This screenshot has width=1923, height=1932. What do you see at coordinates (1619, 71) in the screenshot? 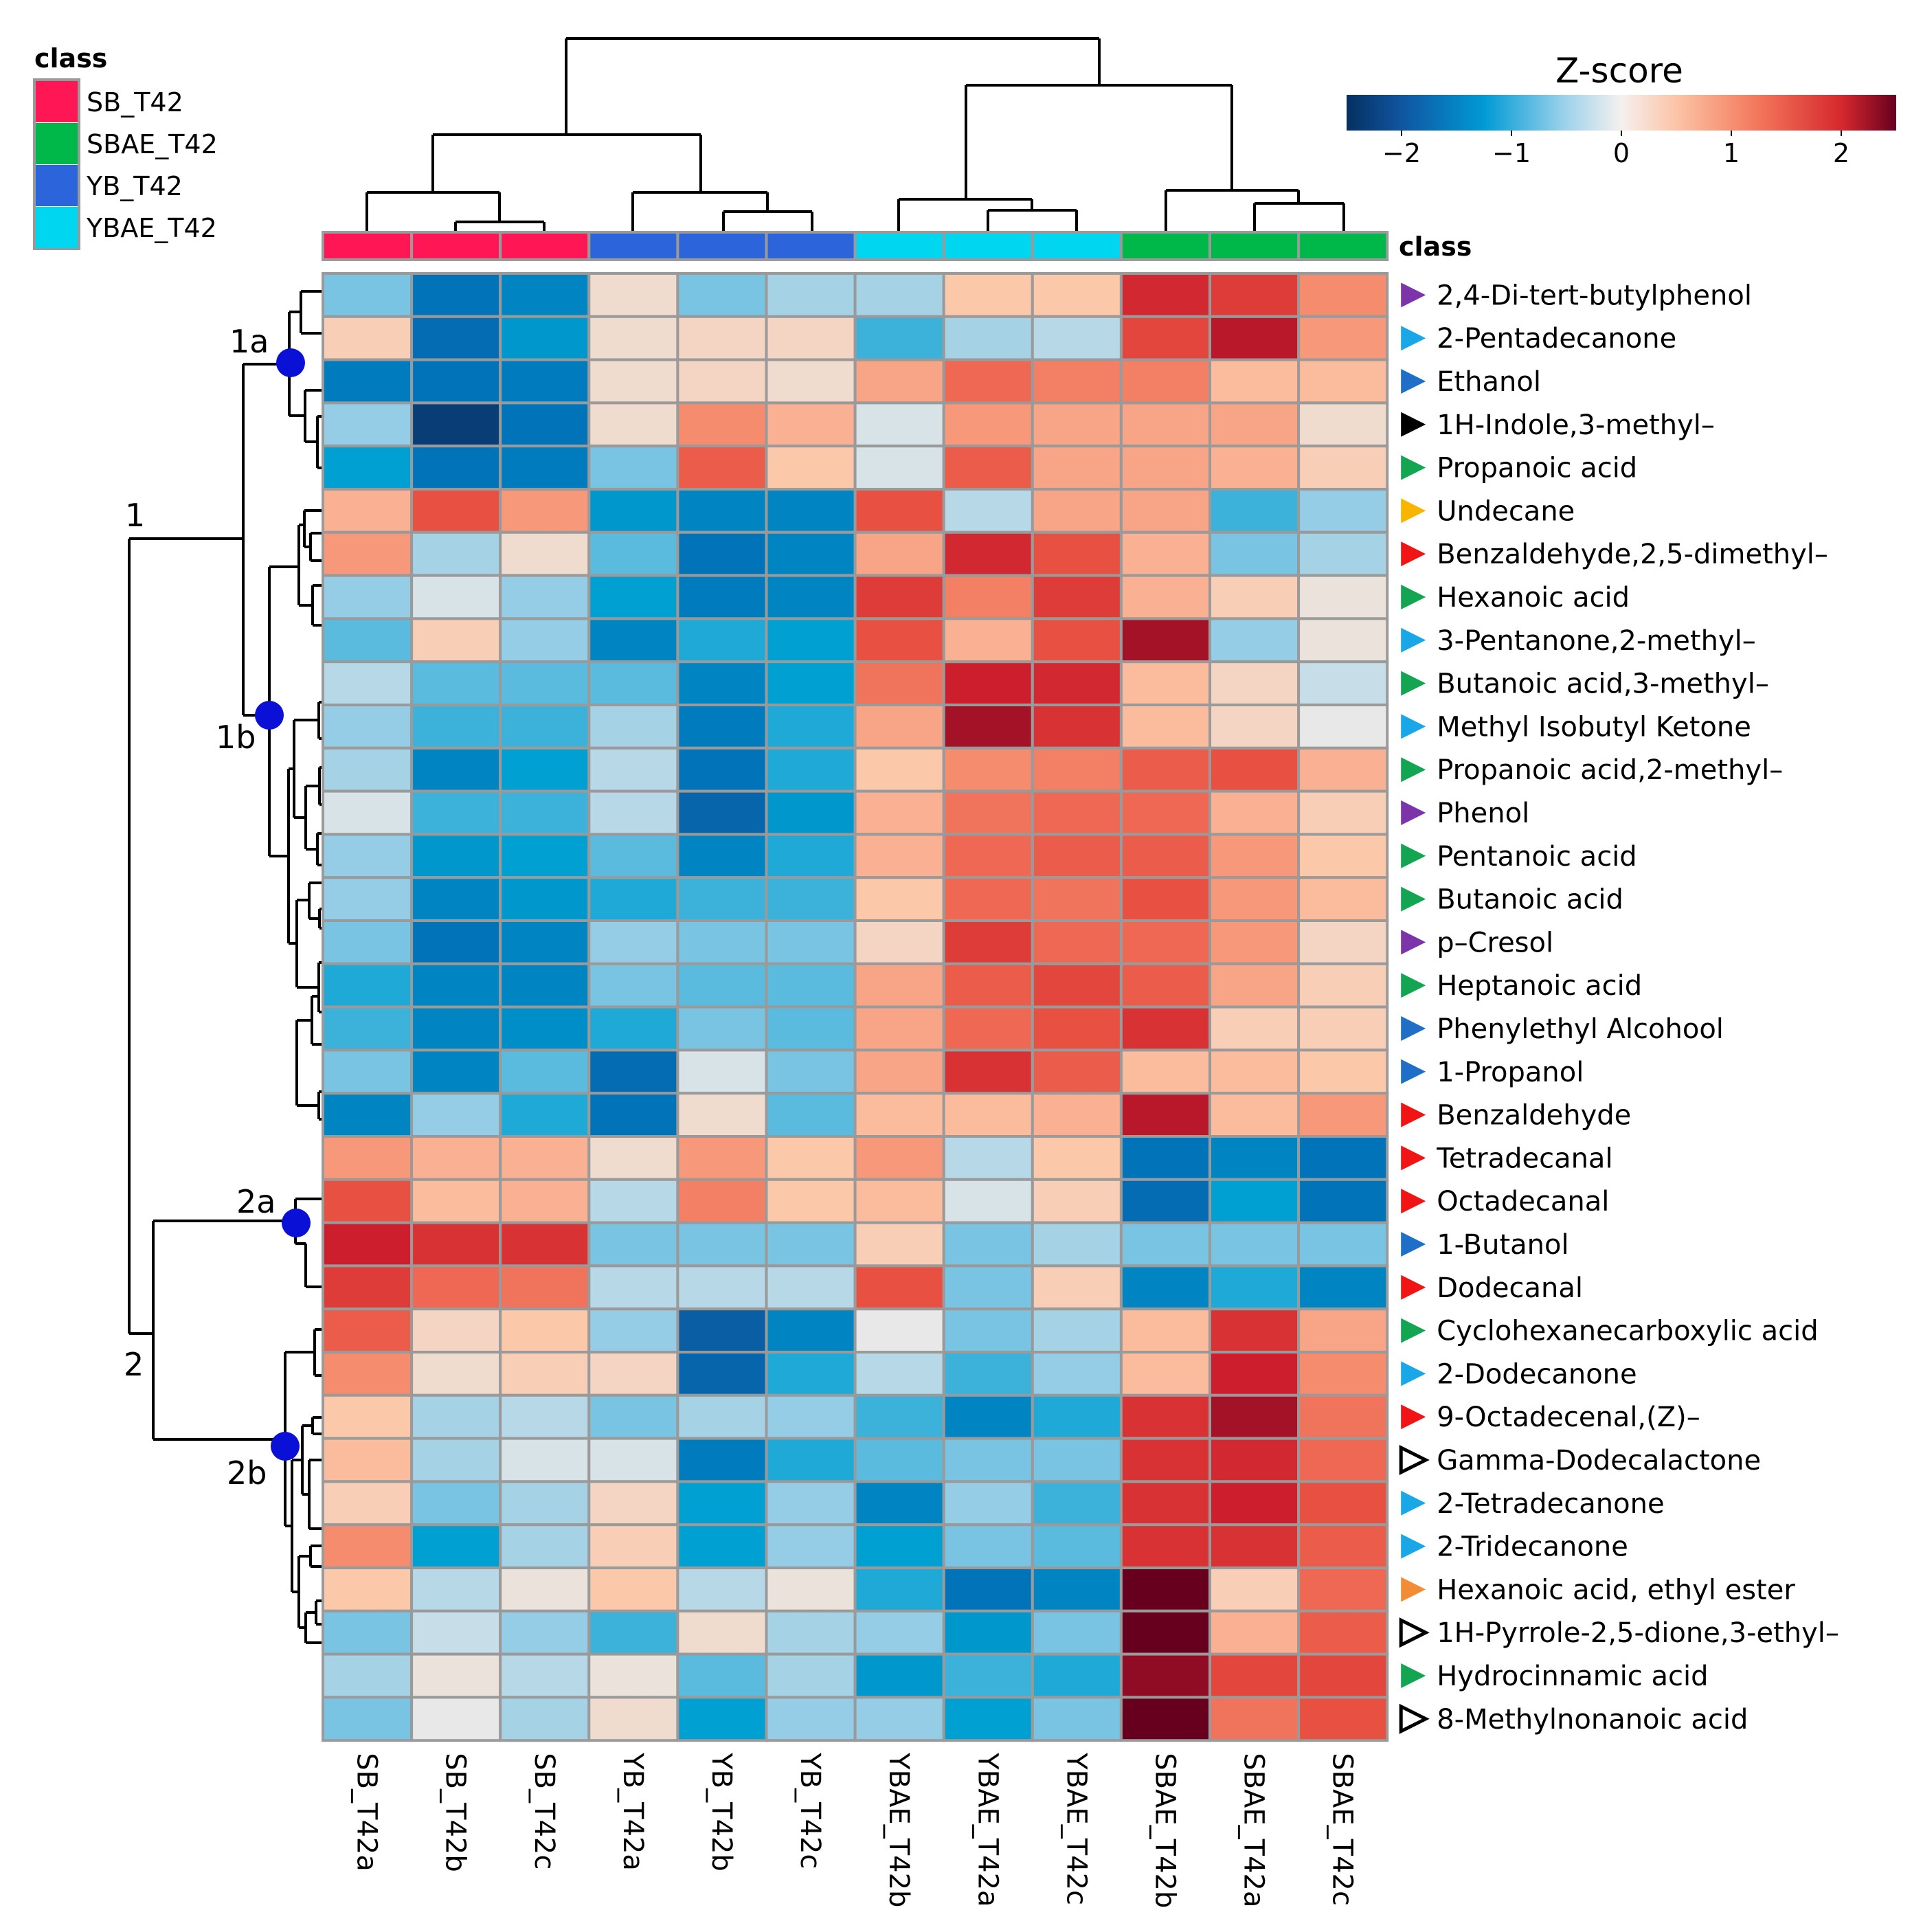
I see `colorbar-title: Z-score` at bounding box center [1619, 71].